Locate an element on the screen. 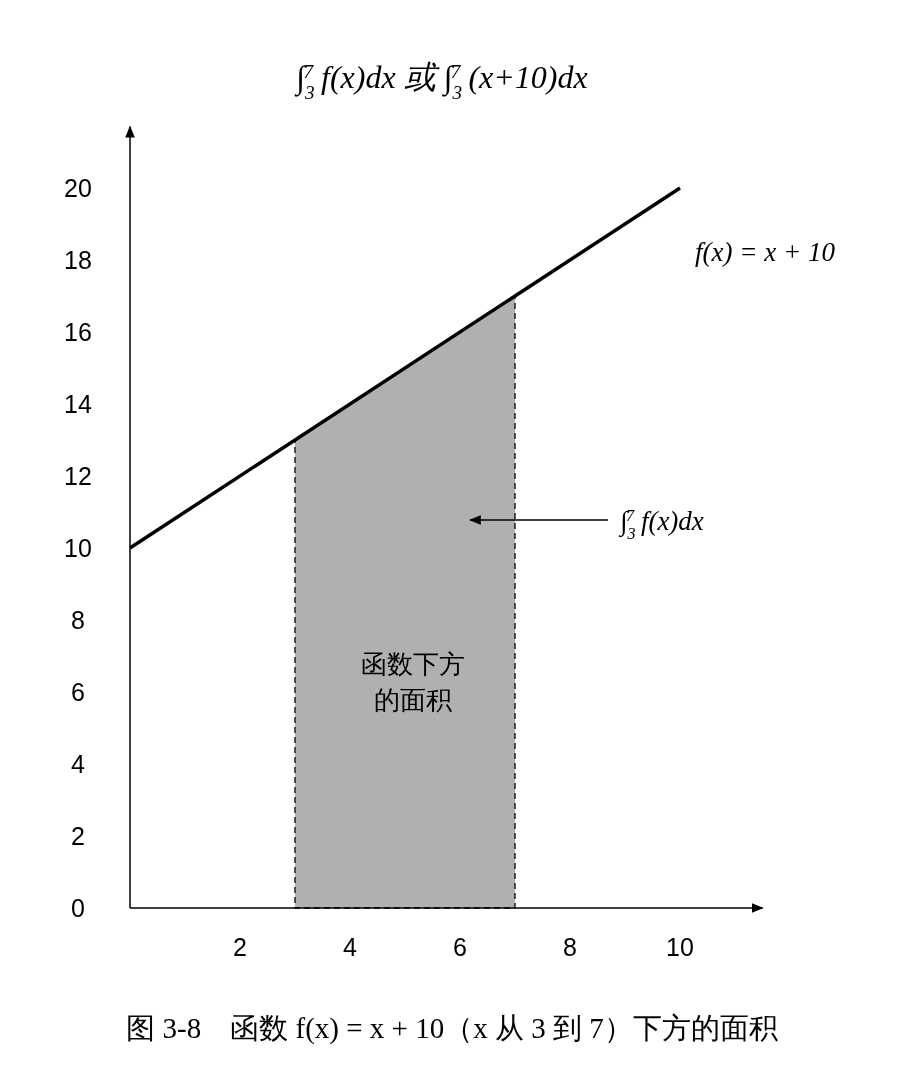 Image resolution: width=904 pixels, height=1079 pixels. chart-title: ∫$_{3}$$^{7}$ f(x)dx 或 ∫$_{3}$$^{7}$ (x+10)dx is located at coordinates (441, 81).